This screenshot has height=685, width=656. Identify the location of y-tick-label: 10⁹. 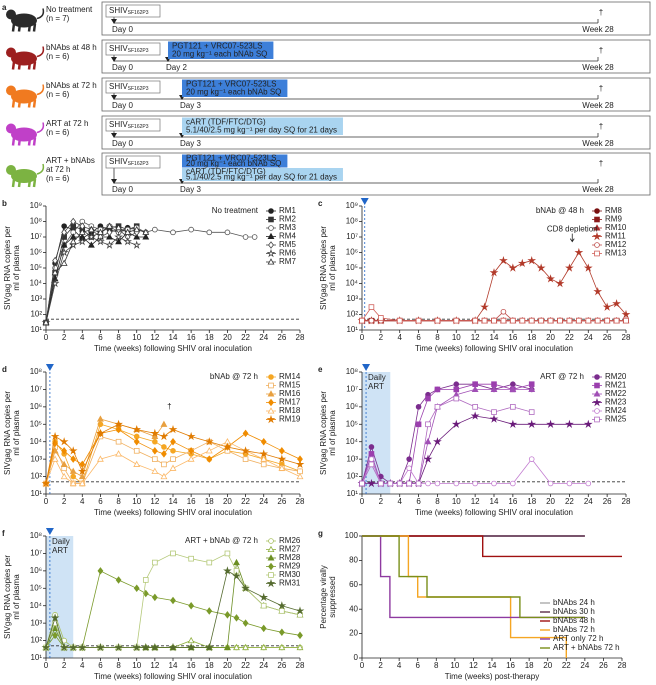
(36, 205).